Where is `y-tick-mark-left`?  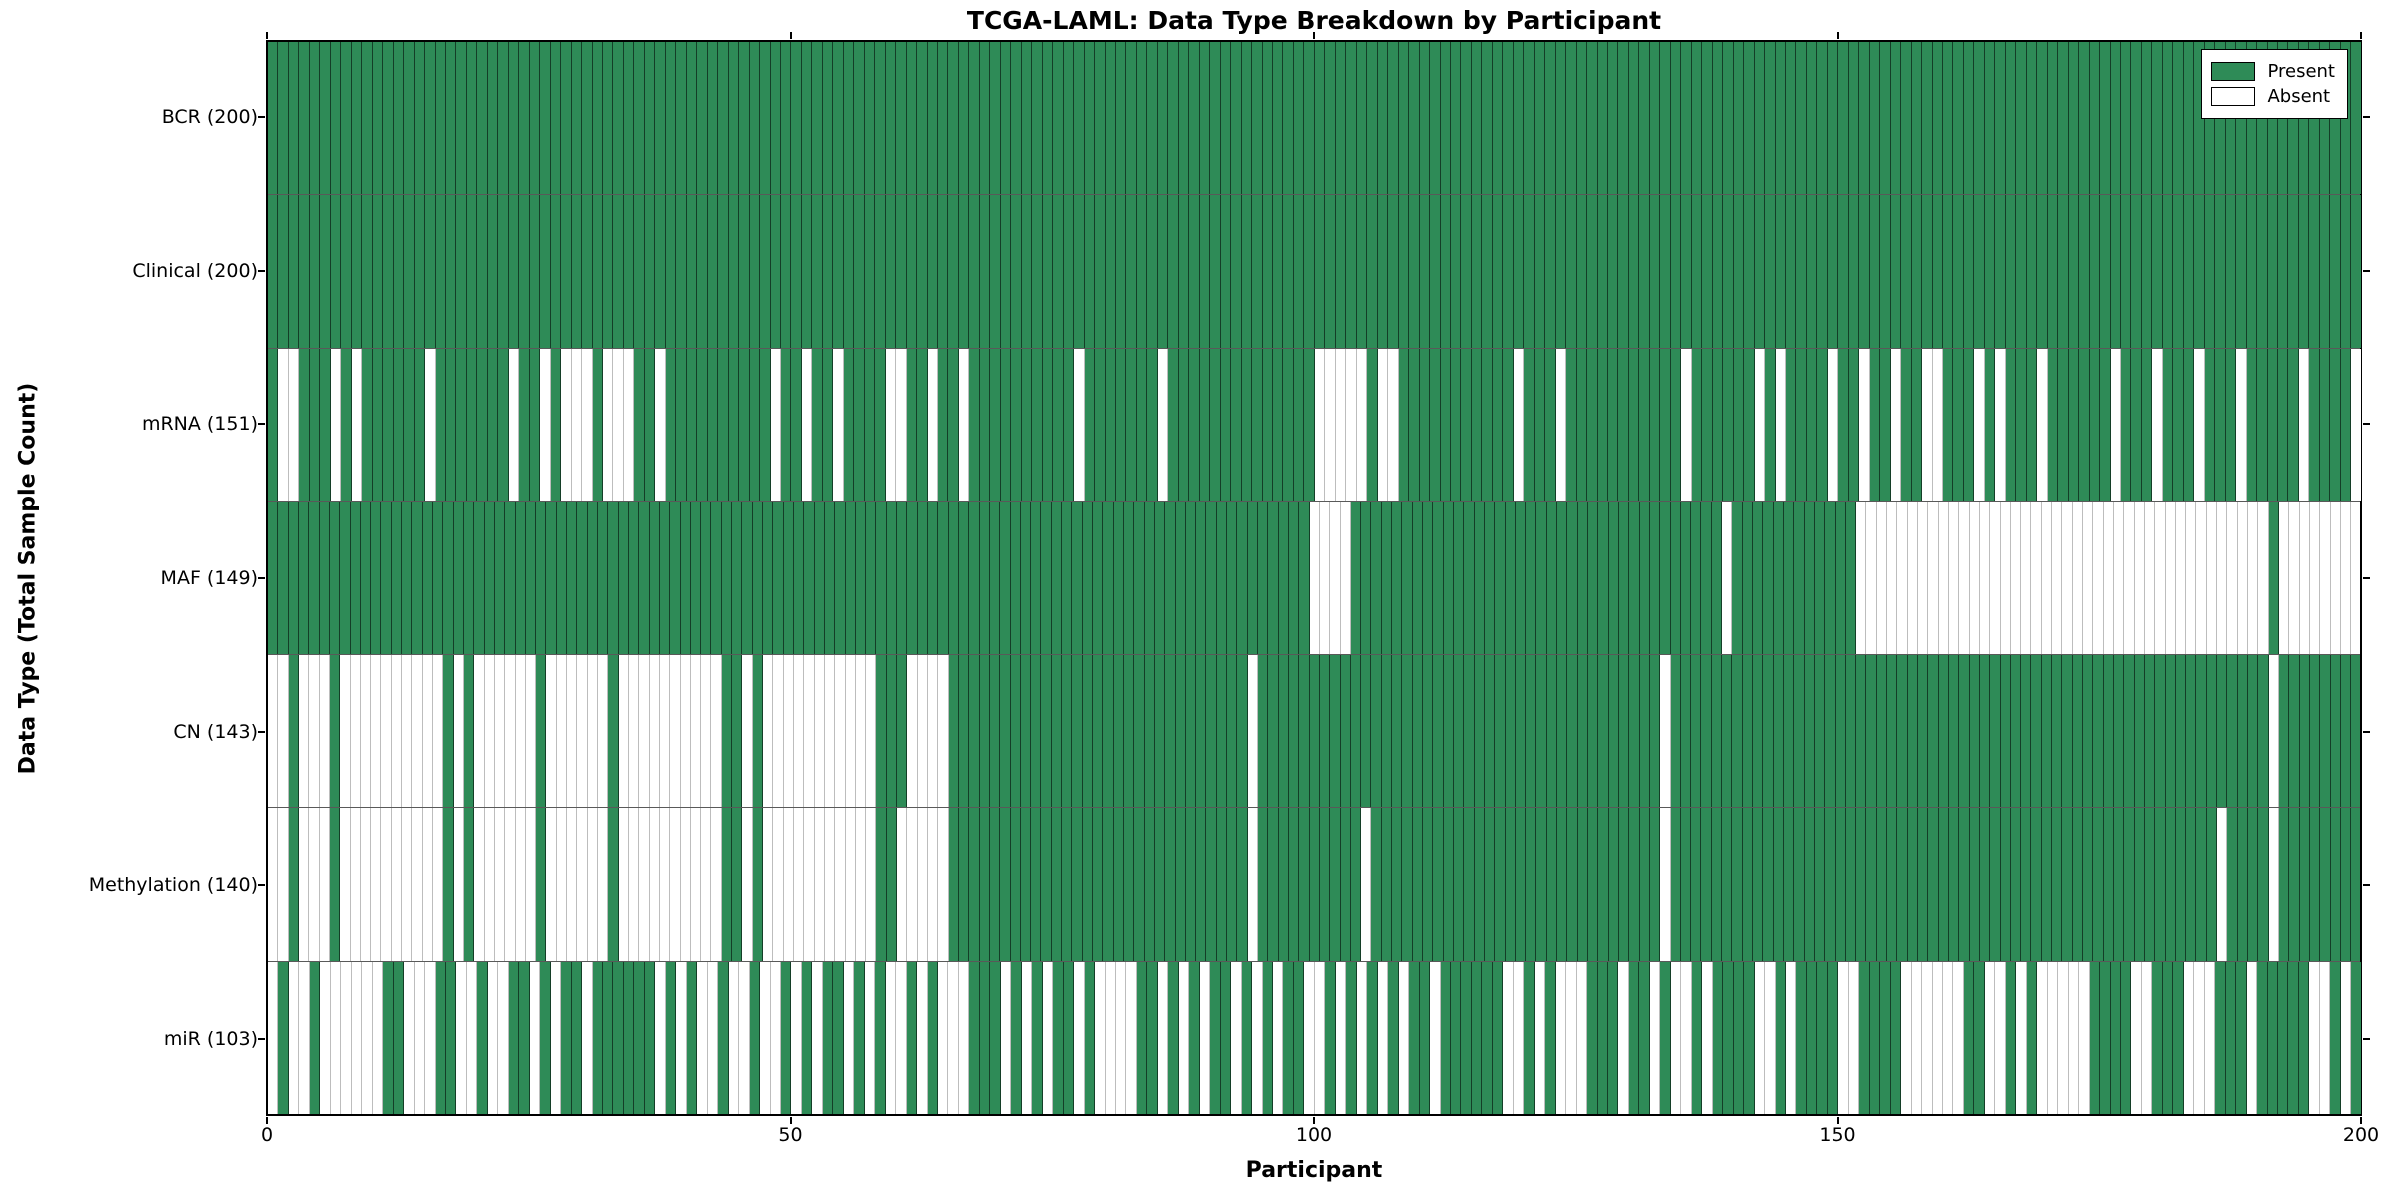 y-tick-mark-left is located at coordinates (261, 578).